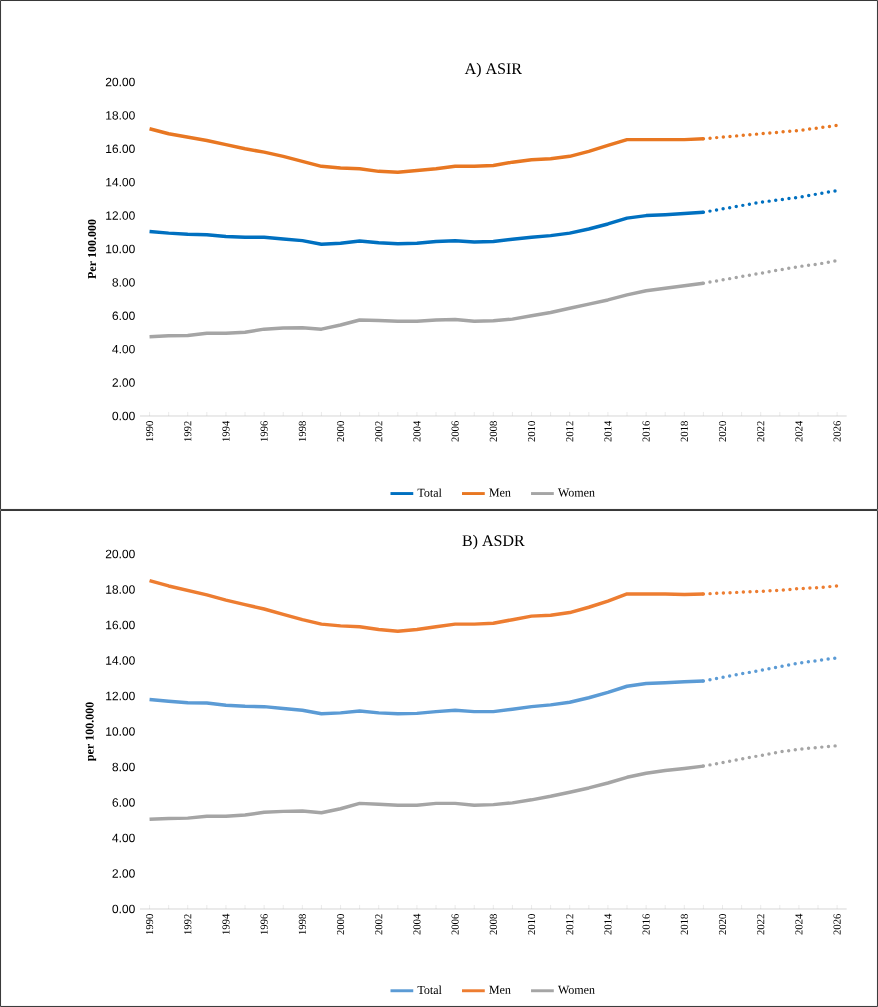  What do you see at coordinates (91, 732) in the screenshot?
I see `y-axis-title: per 100.000` at bounding box center [91, 732].